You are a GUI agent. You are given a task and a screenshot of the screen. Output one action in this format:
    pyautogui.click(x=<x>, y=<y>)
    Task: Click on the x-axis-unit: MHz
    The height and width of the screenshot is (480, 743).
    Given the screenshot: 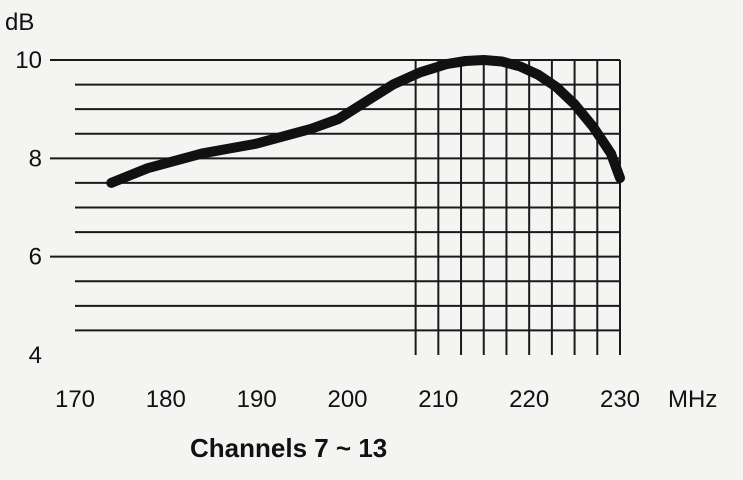 What is the action you would take?
    pyautogui.click(x=692, y=399)
    